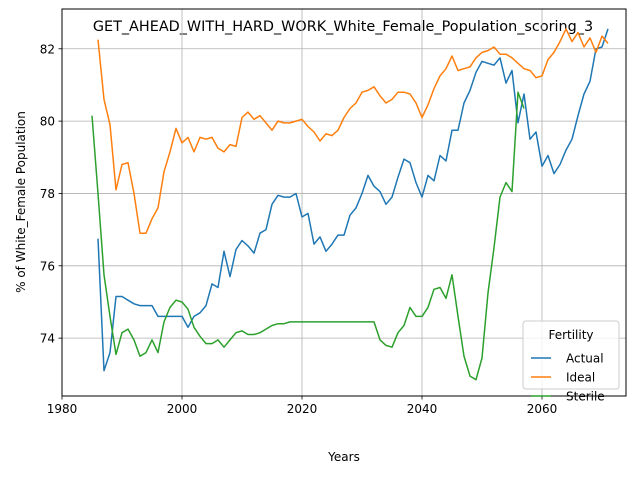 The image size is (640, 480). What do you see at coordinates (585, 397) in the screenshot?
I see `legend-label-sterile: Sterile` at bounding box center [585, 397].